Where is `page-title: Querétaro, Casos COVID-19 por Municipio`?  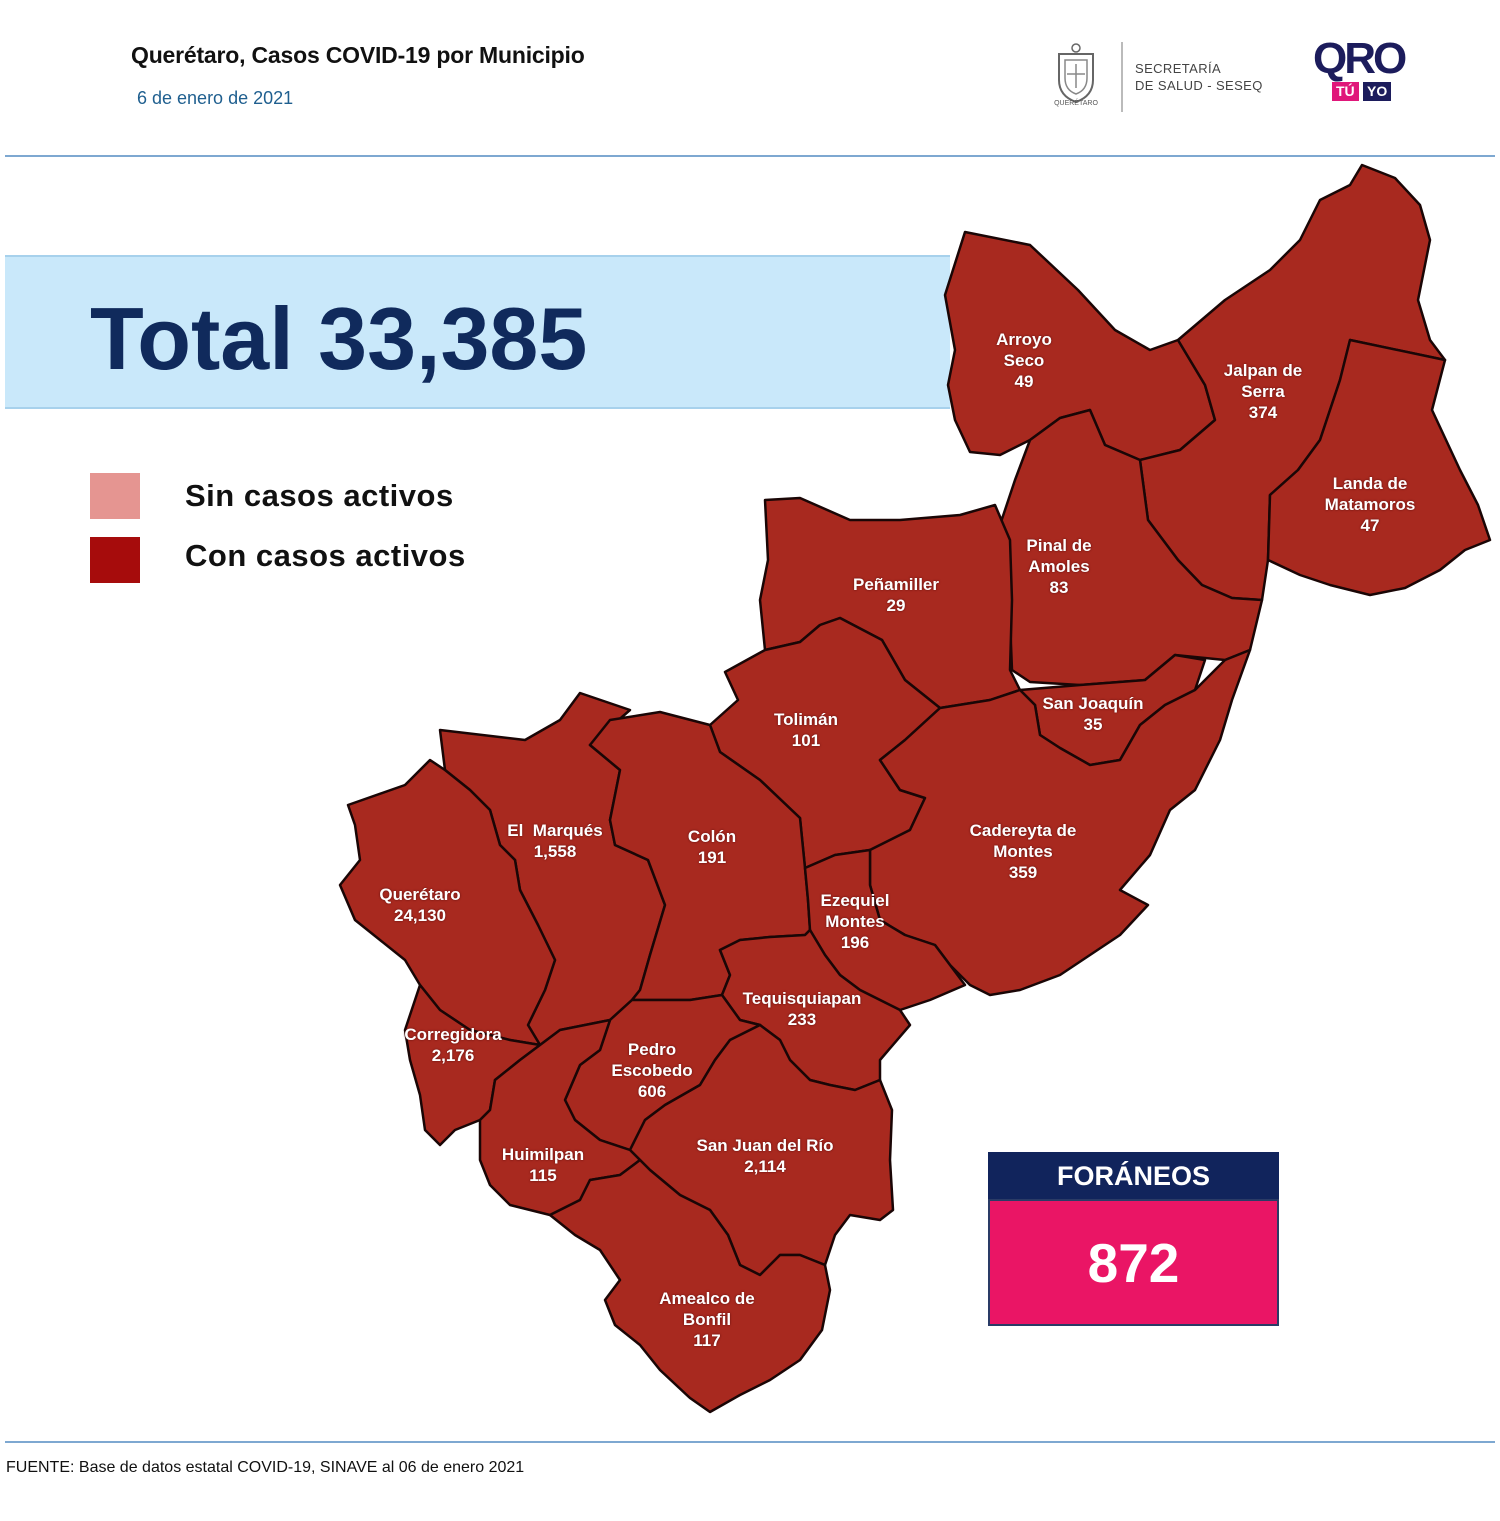 page-title: Querétaro, Casos COVID-19 por Municipio is located at coordinates (358, 55).